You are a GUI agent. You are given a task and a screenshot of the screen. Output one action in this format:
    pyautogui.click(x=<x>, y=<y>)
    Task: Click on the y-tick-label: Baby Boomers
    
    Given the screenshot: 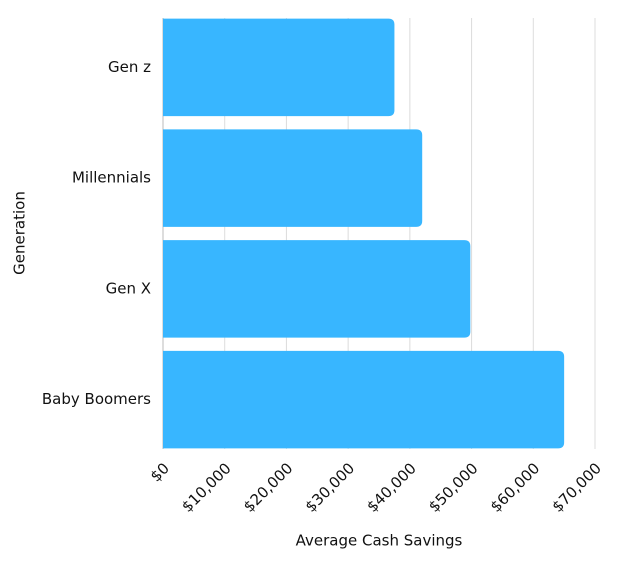 What is the action you would take?
    pyautogui.click(x=96, y=399)
    